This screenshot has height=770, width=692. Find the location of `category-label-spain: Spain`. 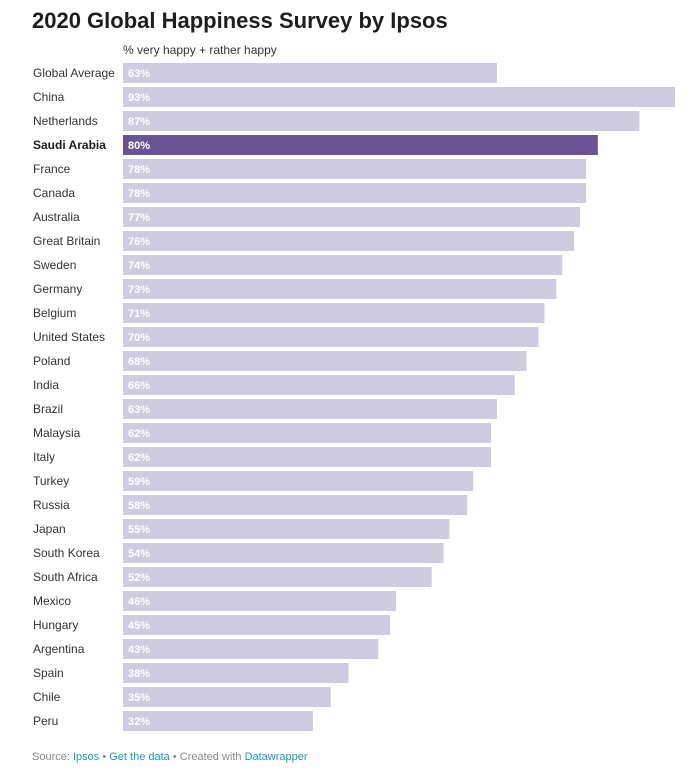

category-label-spain: Spain is located at coordinates (48, 673).